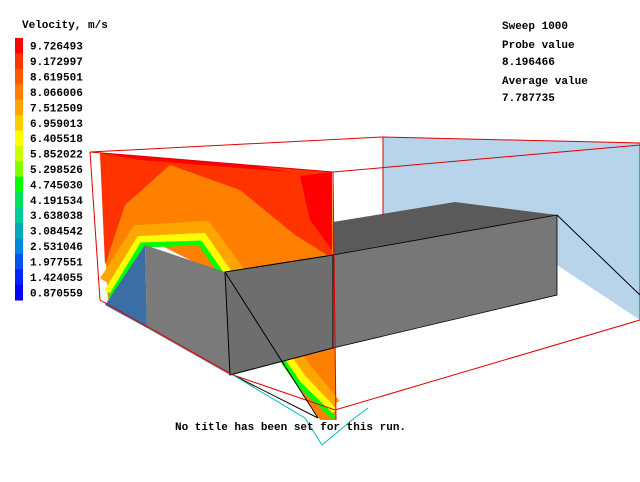 The width and height of the screenshot is (640, 482). I want to click on legend-label: 5.298526, so click(56, 171).